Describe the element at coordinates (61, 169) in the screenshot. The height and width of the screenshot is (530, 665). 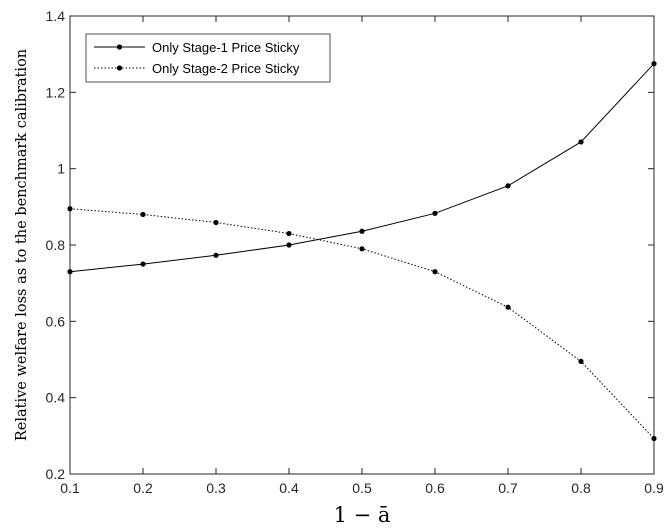
I see `y-tick-label: 1` at that location.